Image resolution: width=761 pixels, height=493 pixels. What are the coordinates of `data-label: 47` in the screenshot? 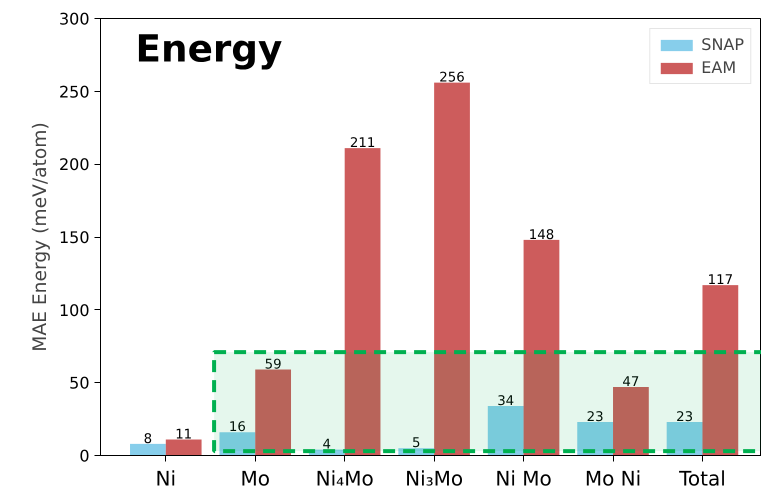 It's located at (631, 382).